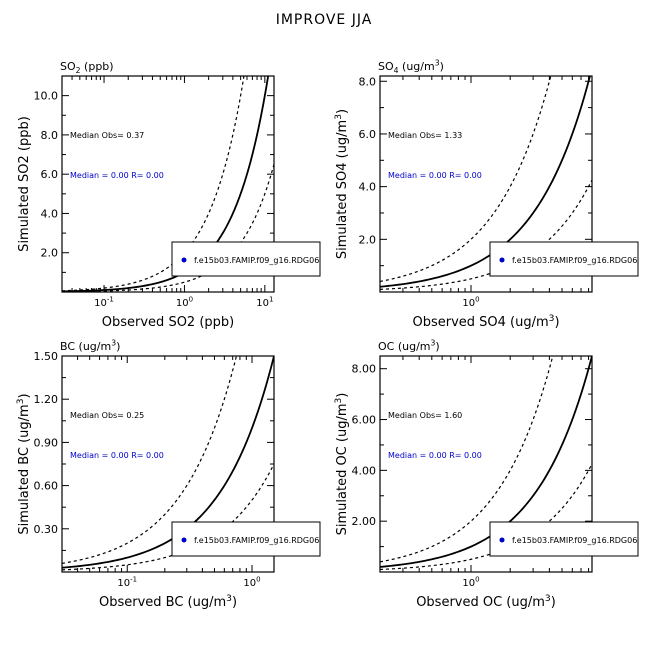 The width and height of the screenshot is (648, 648). I want to click on y-tick-label: 2.0, so click(368, 239).